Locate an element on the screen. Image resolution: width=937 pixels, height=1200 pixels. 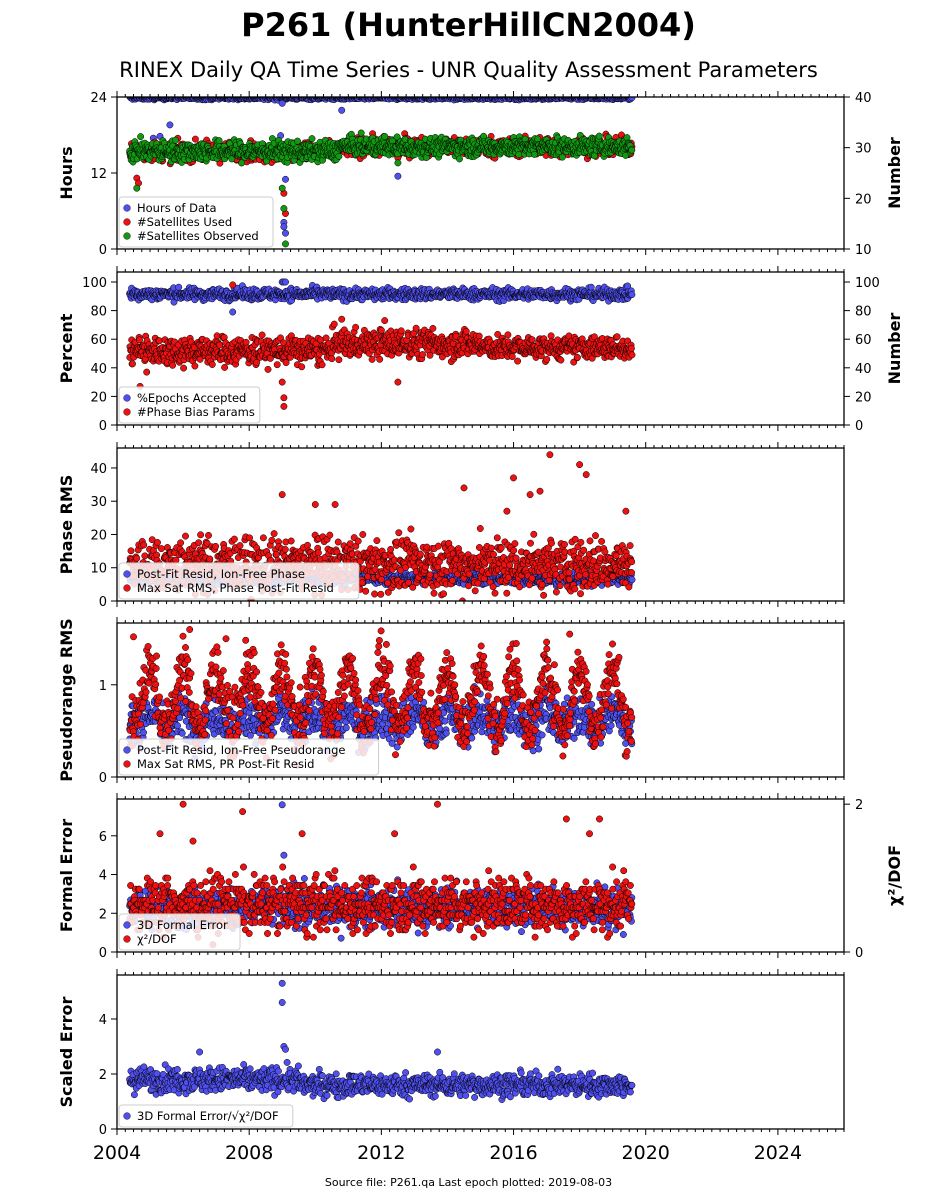
data-points is located at coordinates (381, 172).